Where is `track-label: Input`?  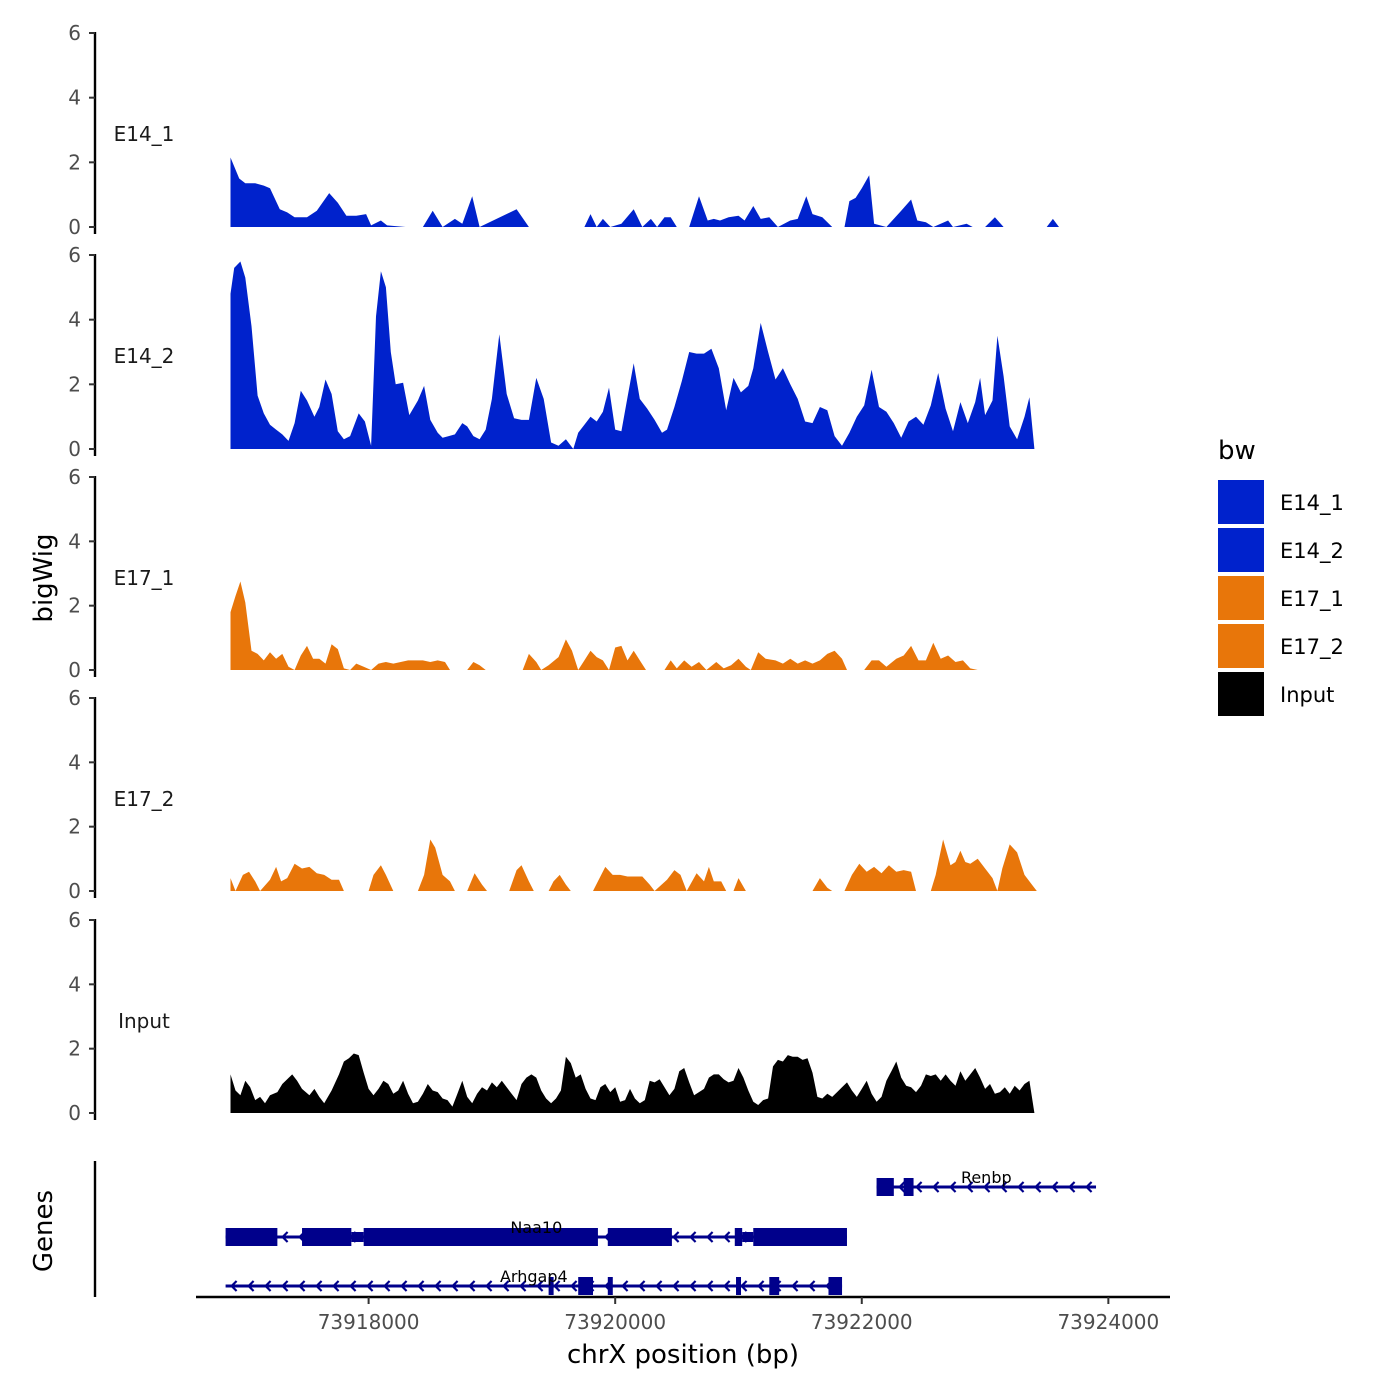 track-label: Input is located at coordinates (144, 1021).